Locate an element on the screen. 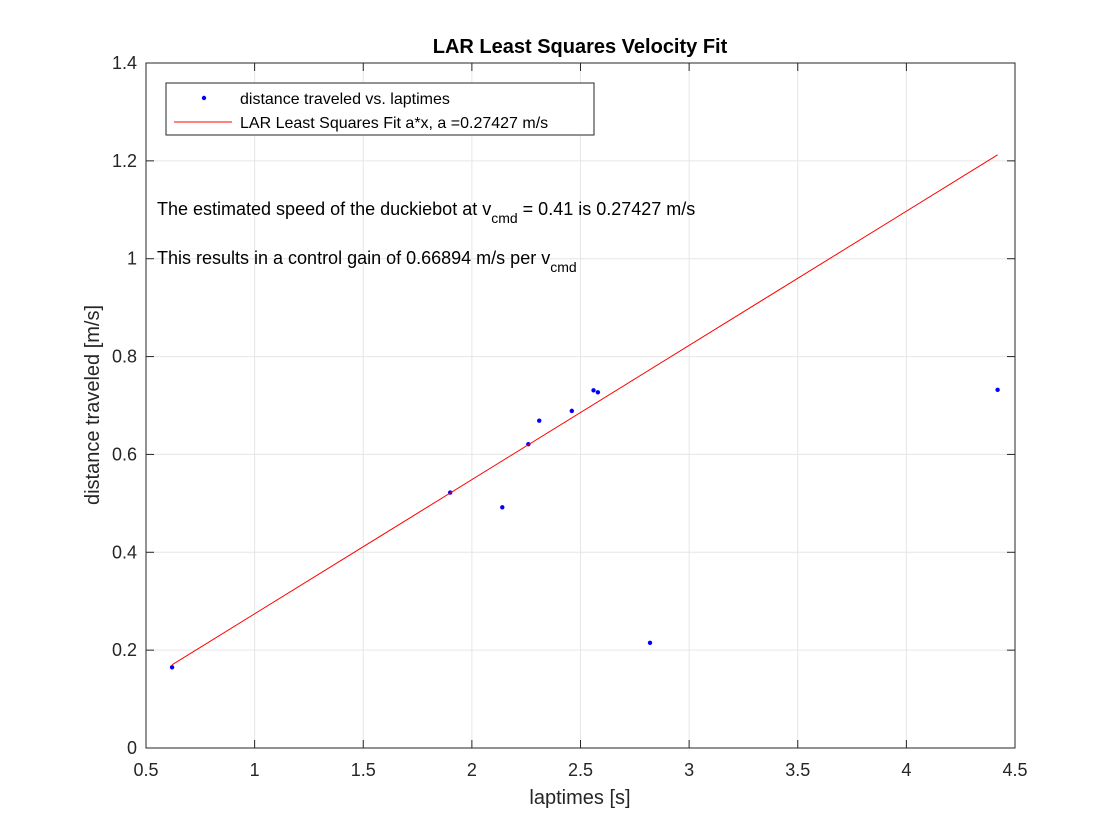  x-tick-label: 2.5 is located at coordinates (580, 770).